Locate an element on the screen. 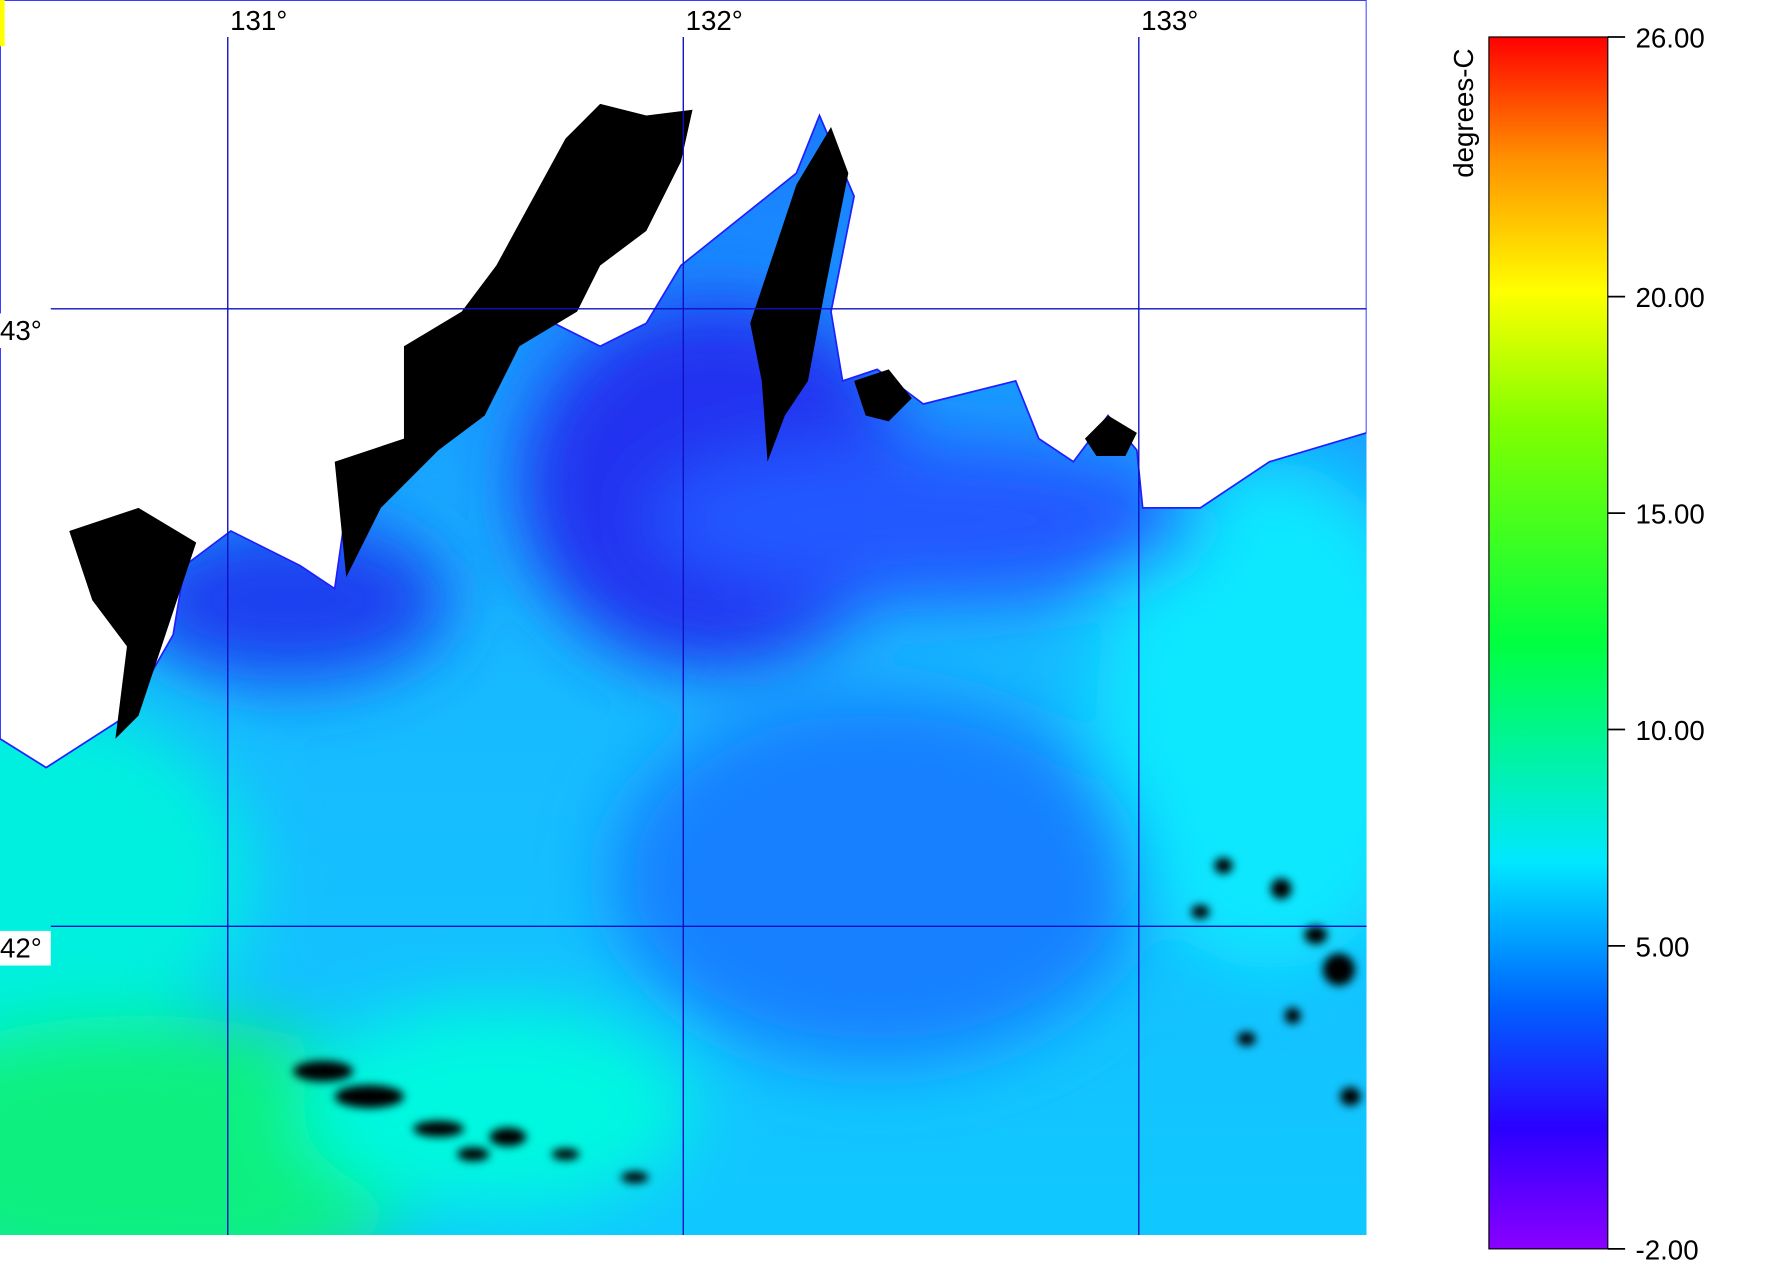 This screenshot has width=1789, height=1272. longitude-label: 131° is located at coordinates (258, 20).